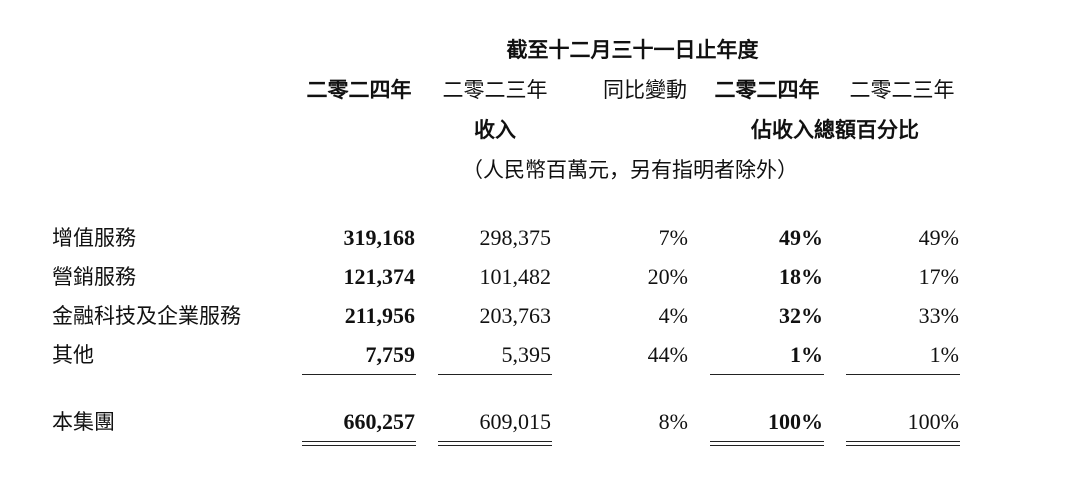 Image resolution: width=1066 pixels, height=486 pixels. Describe the element at coordinates (526, 354) in the screenshot. I see `value-2023: 5,395` at that location.